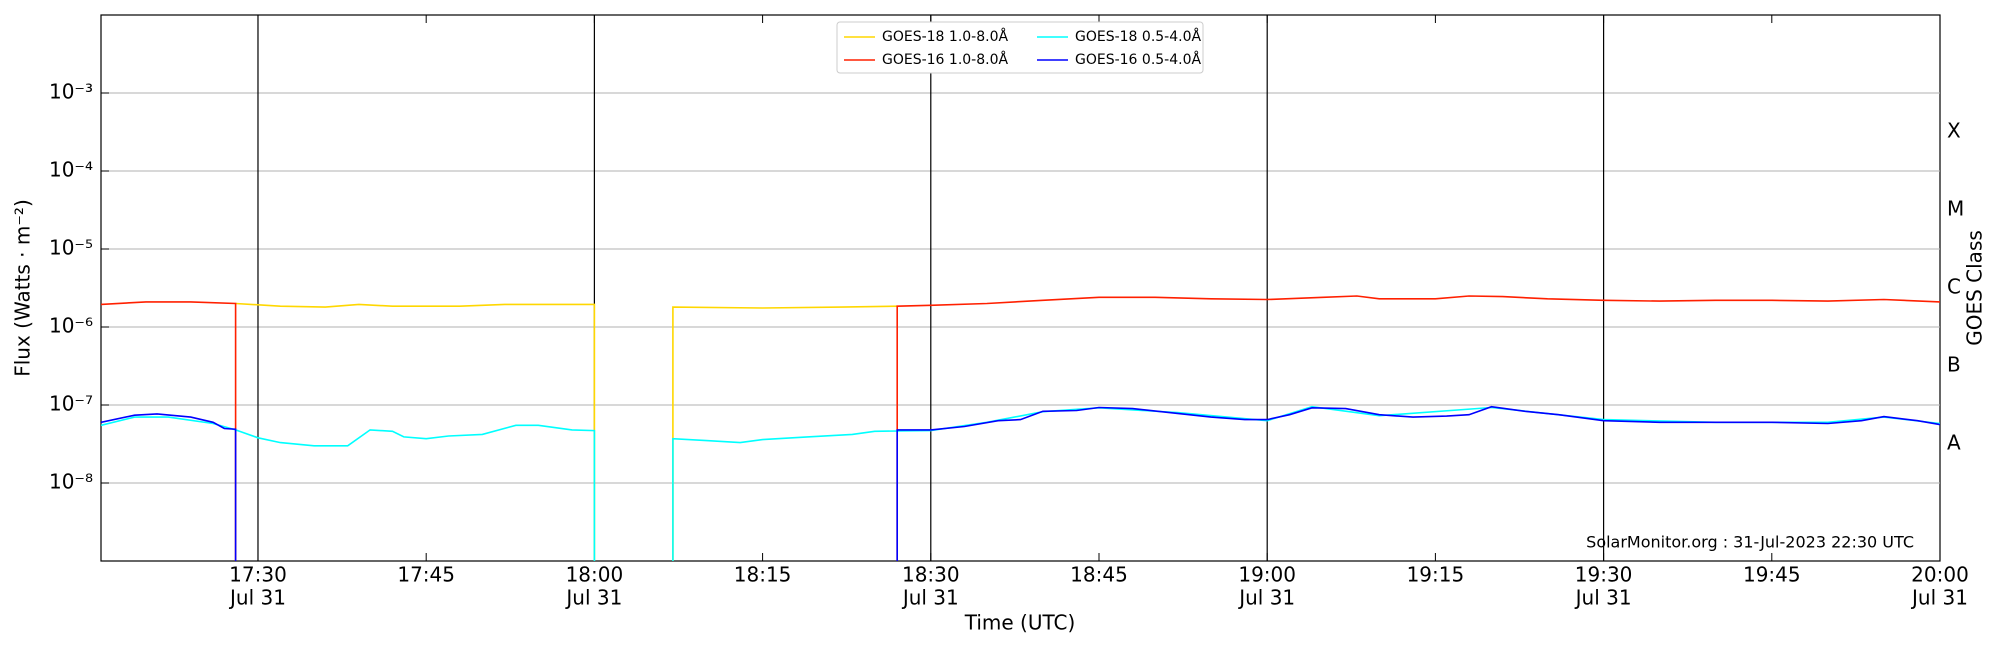 This screenshot has width=2000, height=650. What do you see at coordinates (1955, 209) in the screenshot?
I see `y2-tick-label: M` at bounding box center [1955, 209].